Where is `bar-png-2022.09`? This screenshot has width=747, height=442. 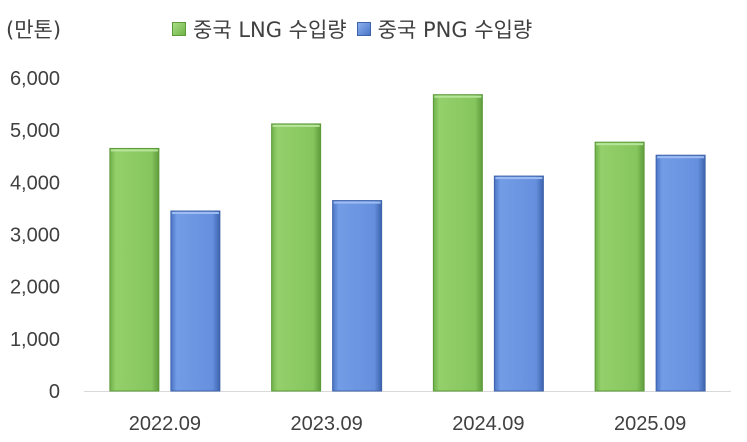
bar-png-2022.09 is located at coordinates (195, 301).